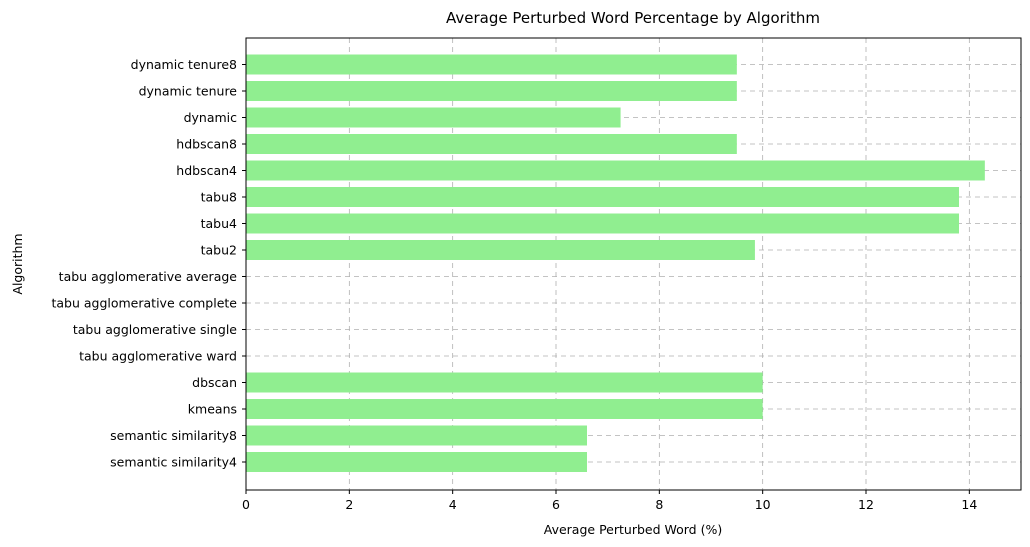 This screenshot has height=547, width=1030. What do you see at coordinates (212, 409) in the screenshot?
I see `y-tick-label: kmeans` at bounding box center [212, 409].